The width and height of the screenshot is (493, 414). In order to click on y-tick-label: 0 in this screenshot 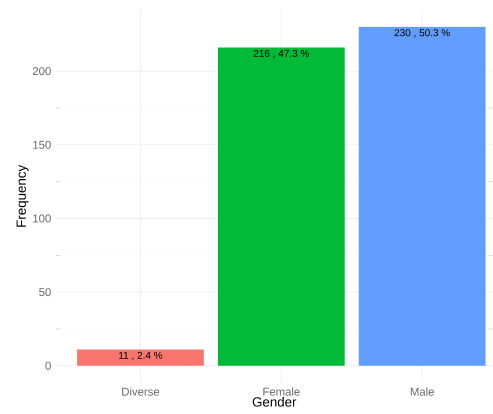, I will do `click(48, 366)`.